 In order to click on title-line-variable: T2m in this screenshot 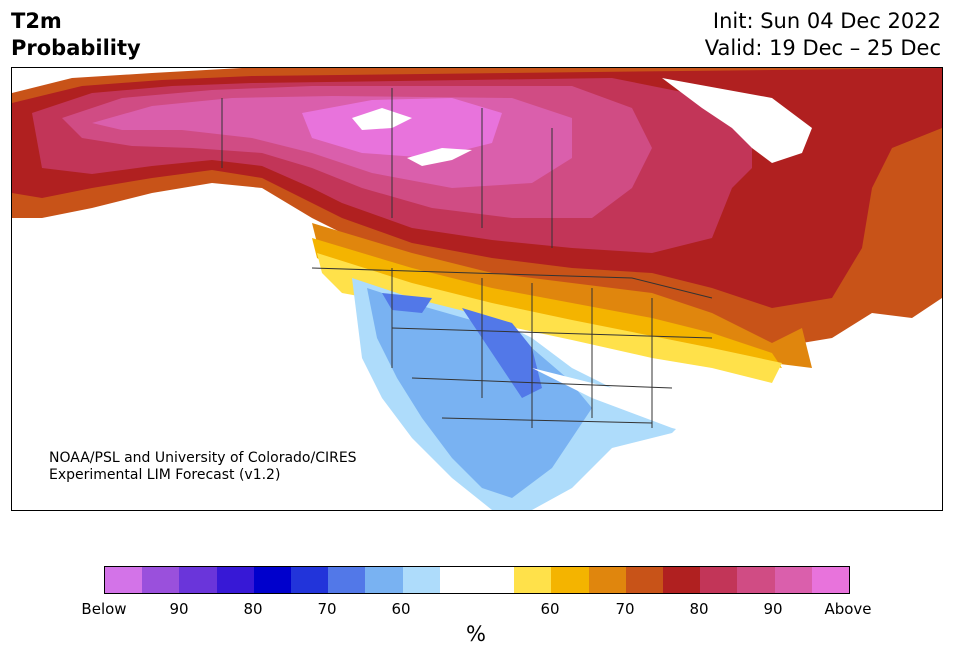, I will do `click(36, 21)`.